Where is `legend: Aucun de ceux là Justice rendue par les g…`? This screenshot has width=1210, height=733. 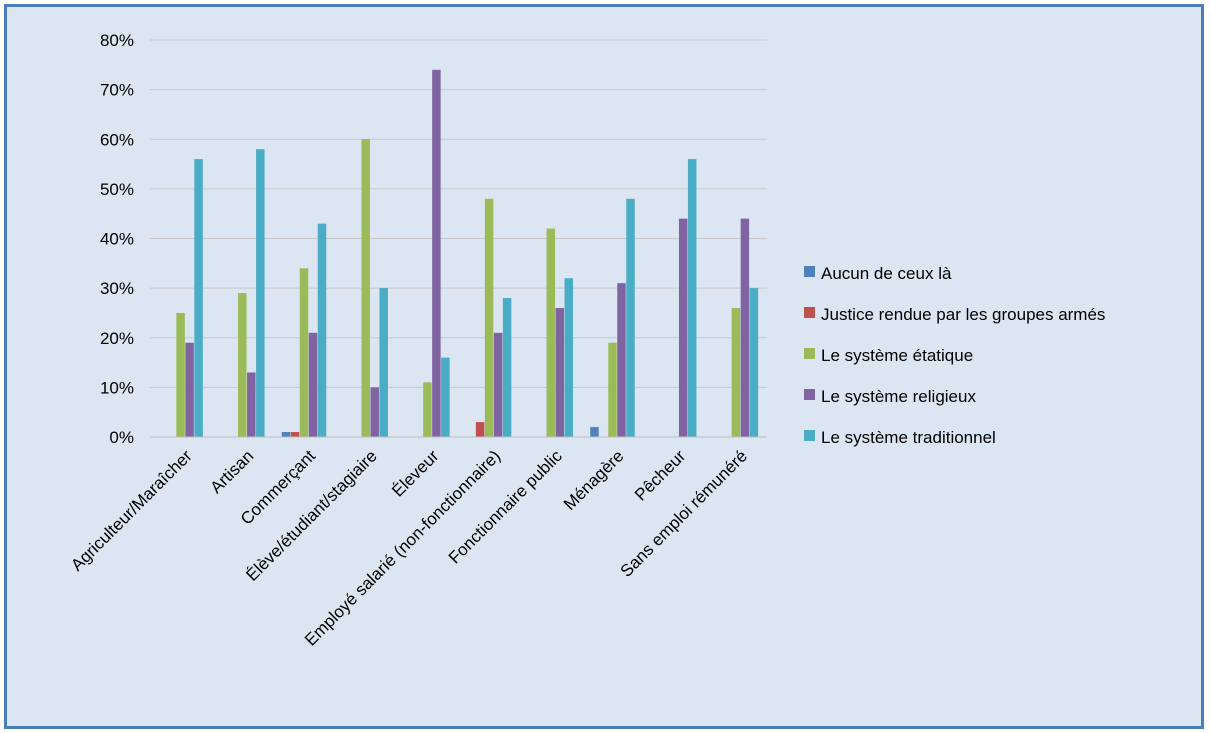 legend: Aucun de ceux là Justice rendue par les g… is located at coordinates (954, 355).